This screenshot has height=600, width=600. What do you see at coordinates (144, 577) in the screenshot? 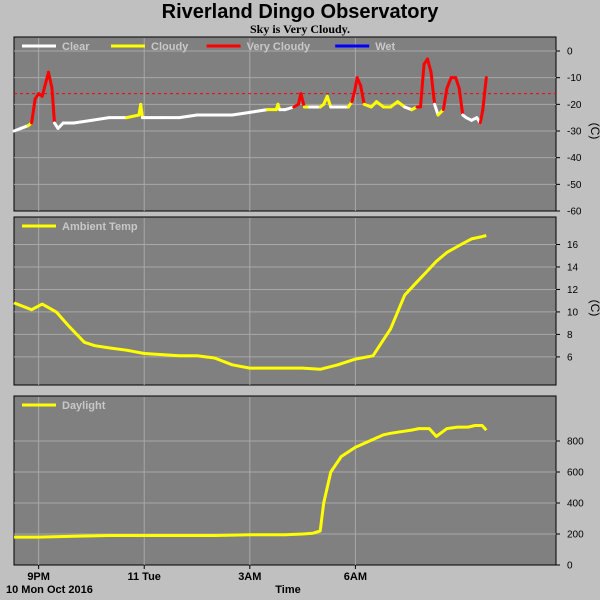
I see `x-tick-label: 11 Tue` at bounding box center [144, 577].